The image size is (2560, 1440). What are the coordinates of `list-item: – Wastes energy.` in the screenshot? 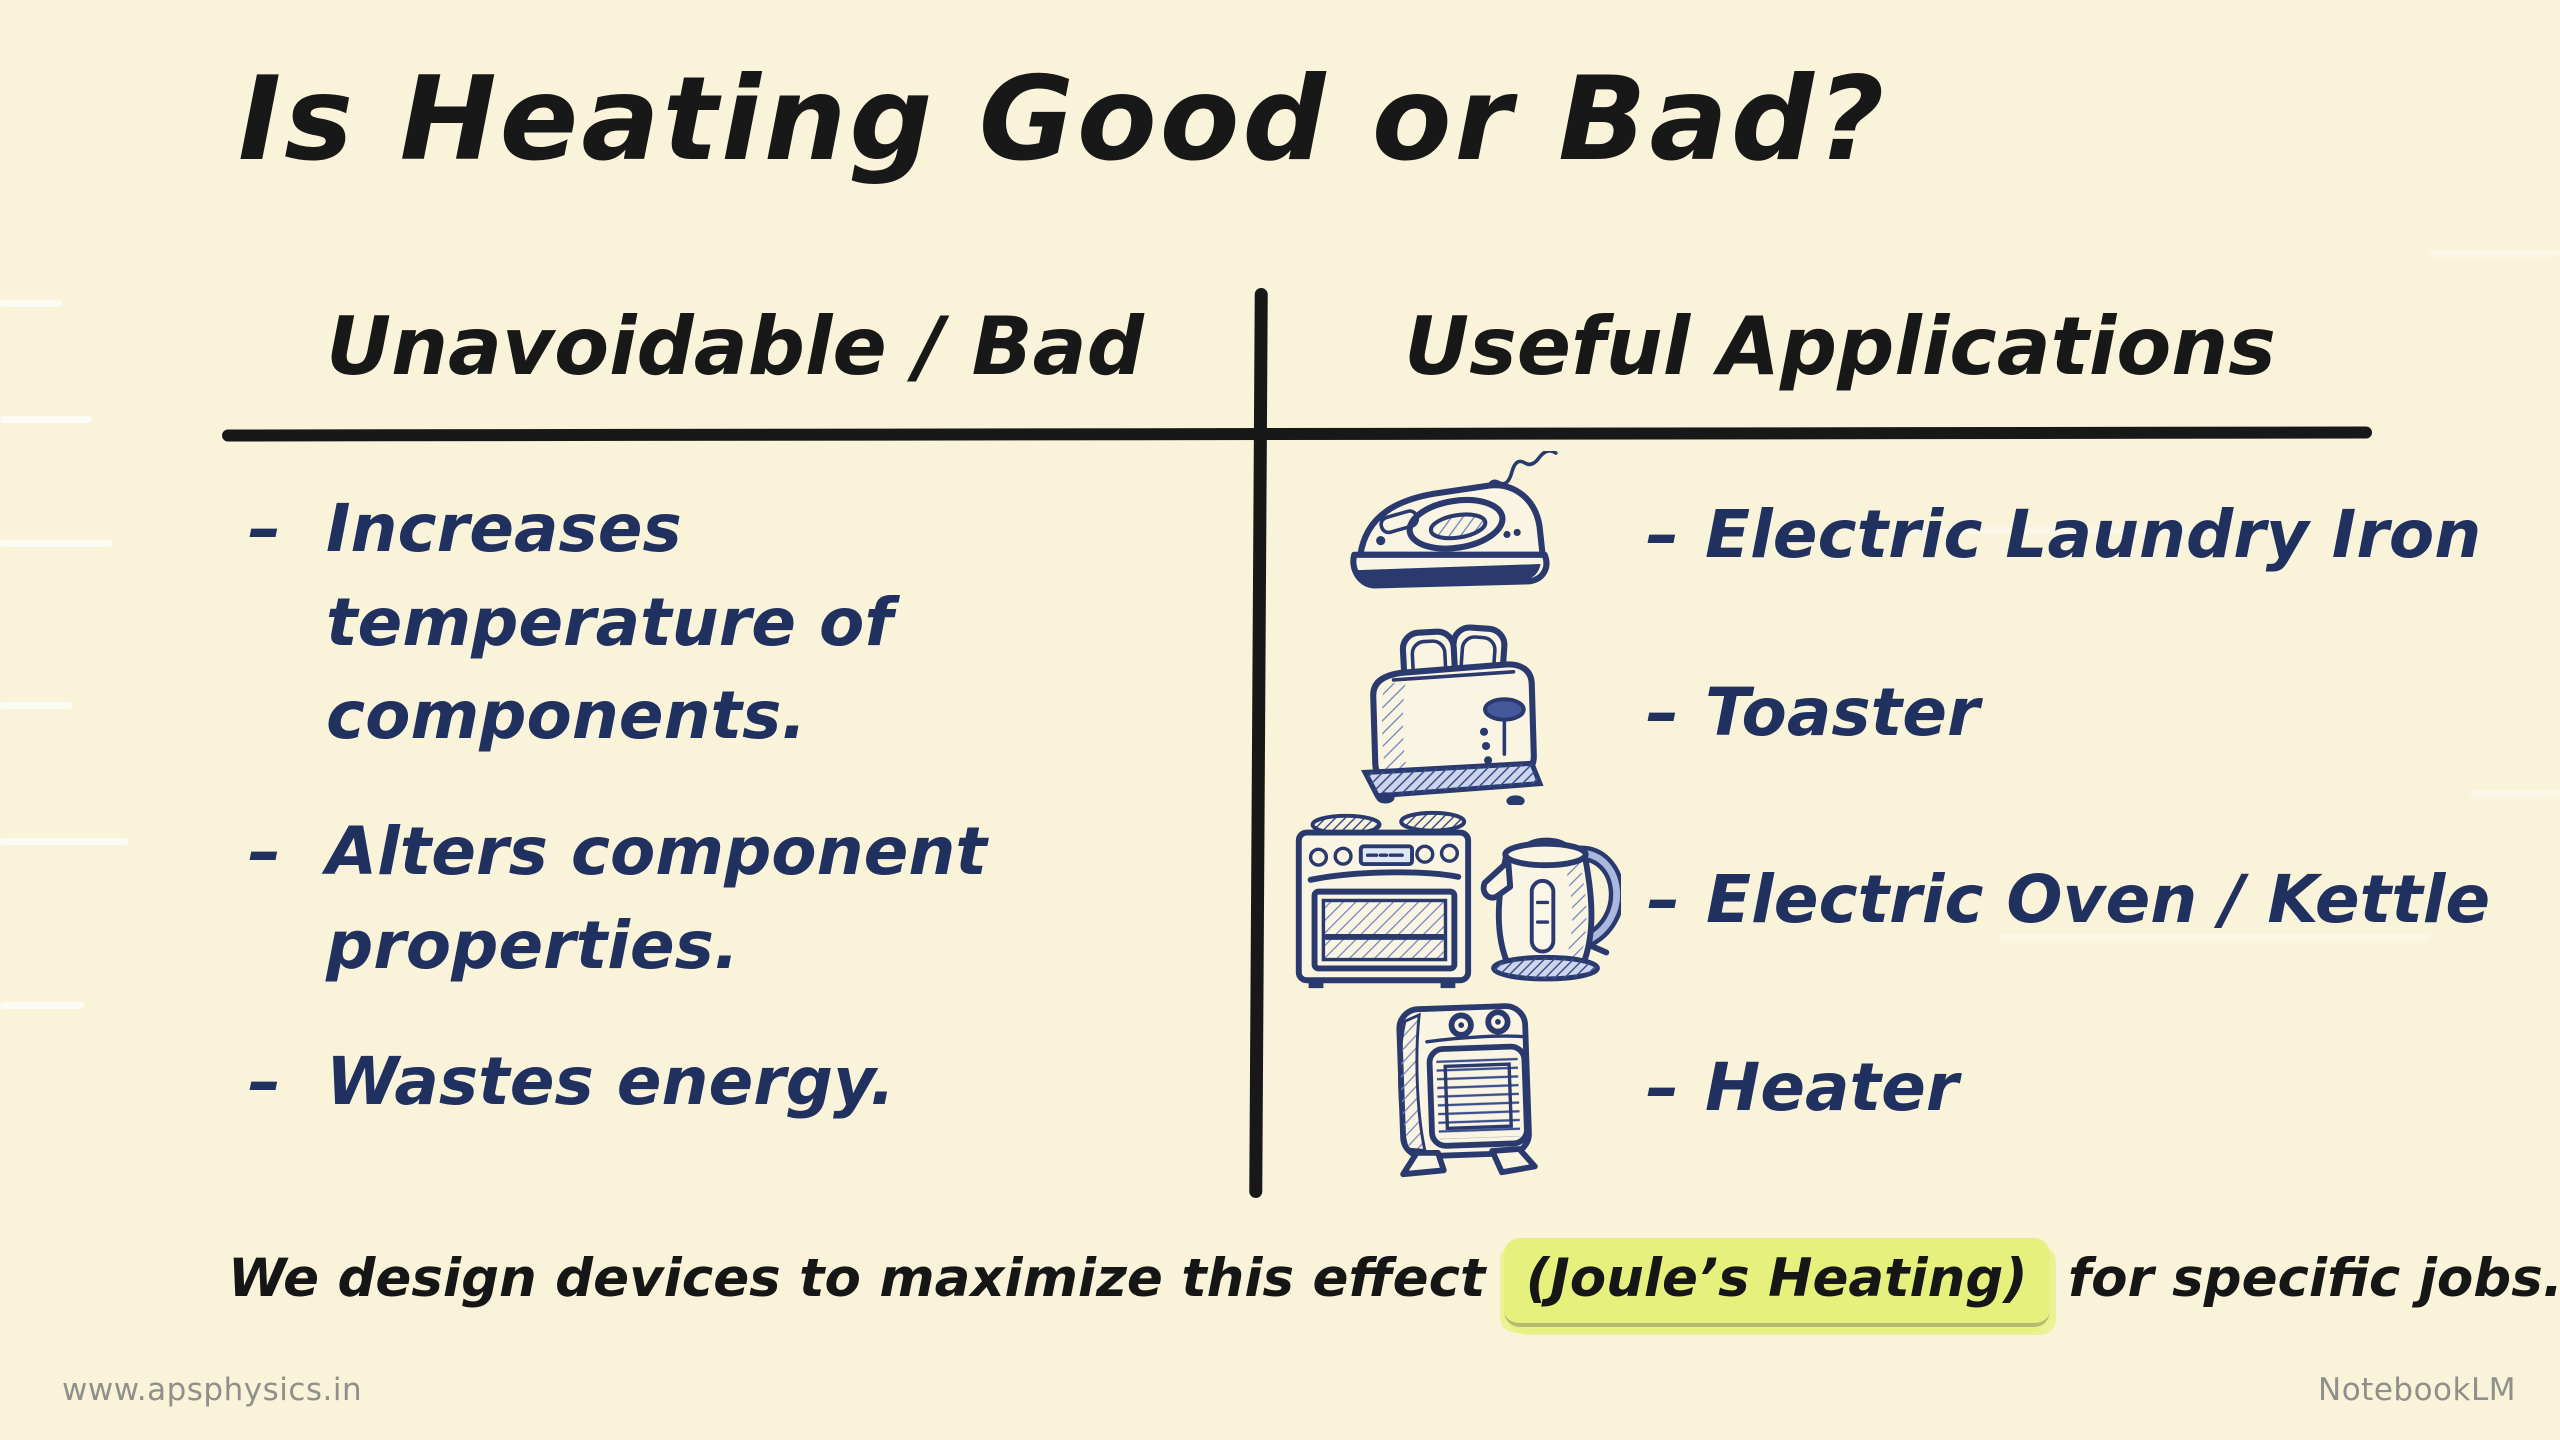 It's located at (708, 1082).